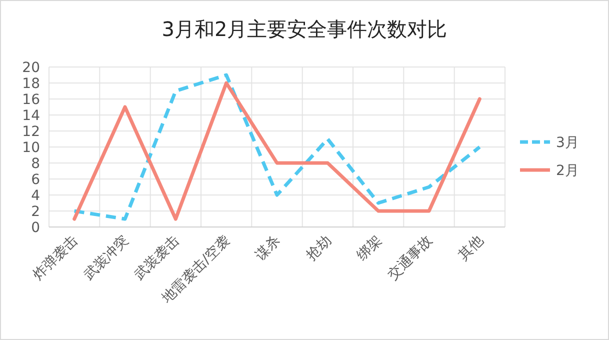  Describe the element at coordinates (318, 248) in the screenshot. I see `x-tick-label: 抢劫` at that location.